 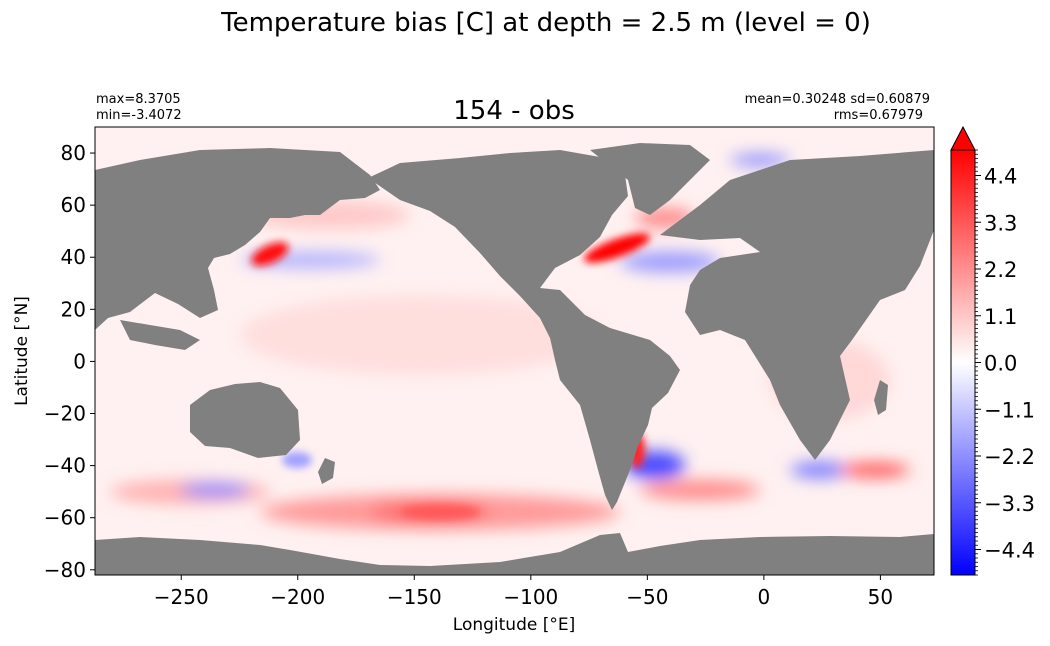 What do you see at coordinates (237, 239) in the screenshot?
I see `land-eurasia-east` at bounding box center [237, 239].